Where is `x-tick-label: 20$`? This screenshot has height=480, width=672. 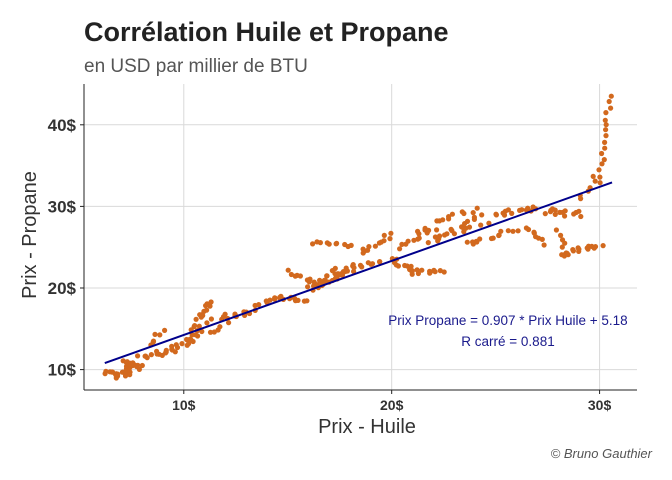
x-tick-label: 20$ is located at coordinates (392, 405).